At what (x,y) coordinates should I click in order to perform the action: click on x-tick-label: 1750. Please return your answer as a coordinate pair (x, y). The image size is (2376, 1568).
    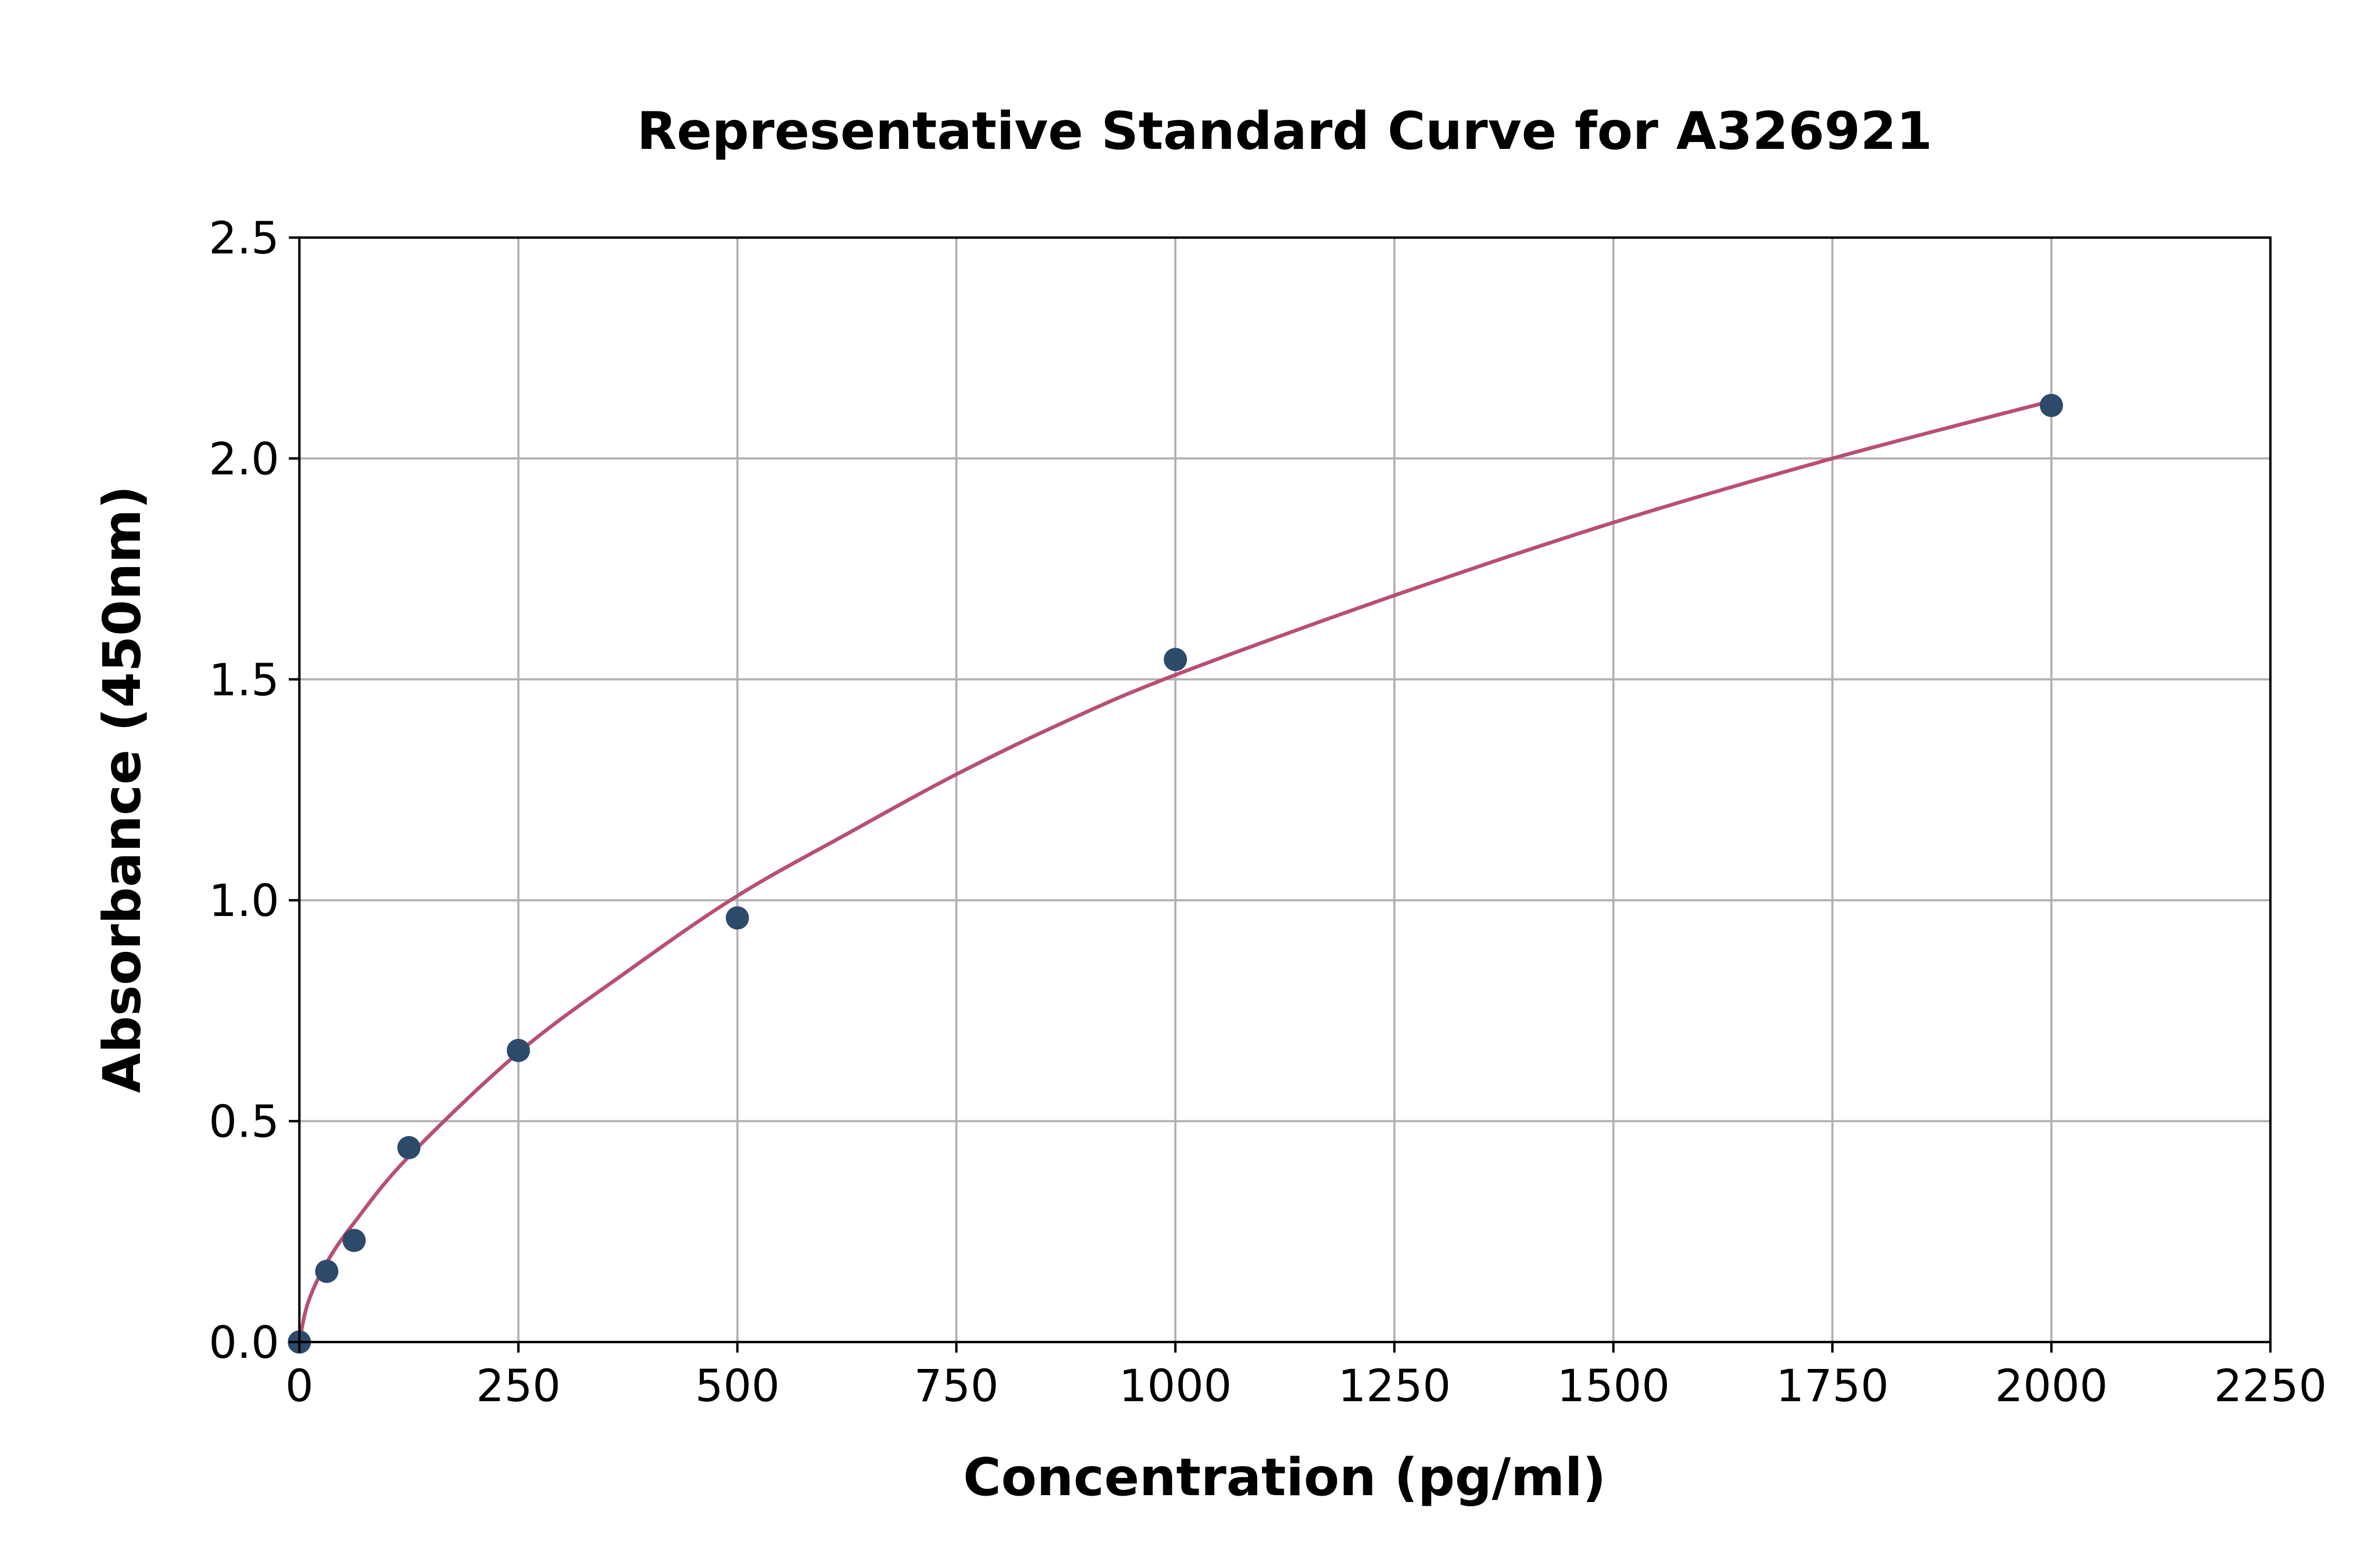
    Looking at the image, I should click on (1833, 1386).